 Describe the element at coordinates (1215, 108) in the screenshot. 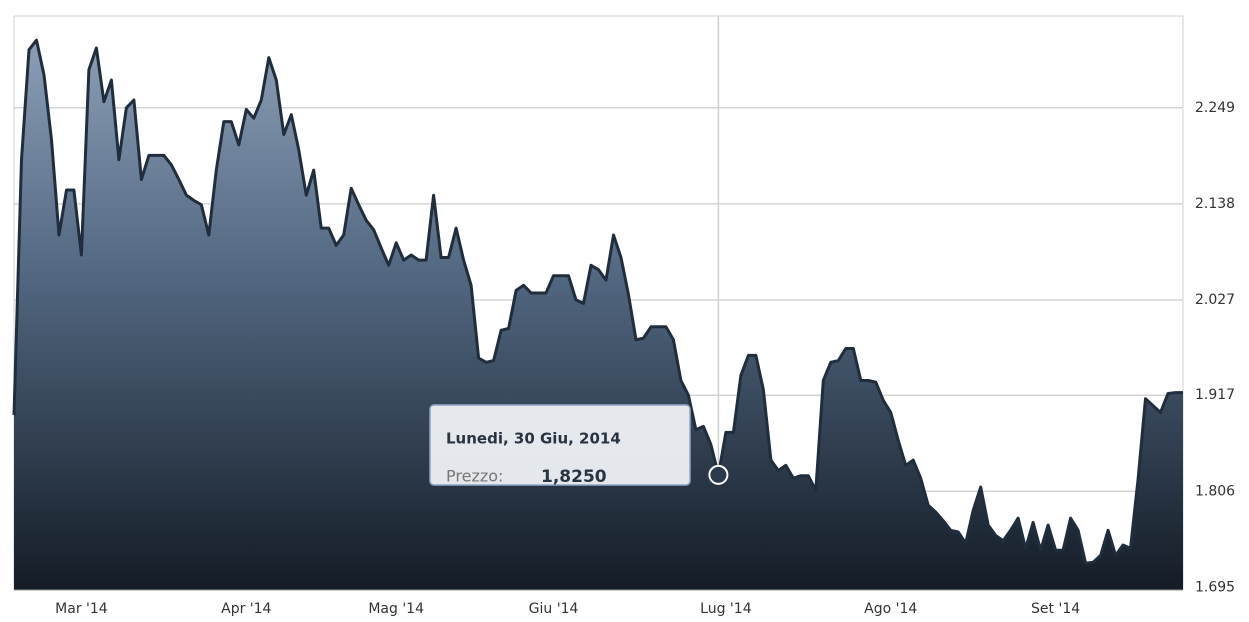

I see `y-tick-label: 2.249` at that location.